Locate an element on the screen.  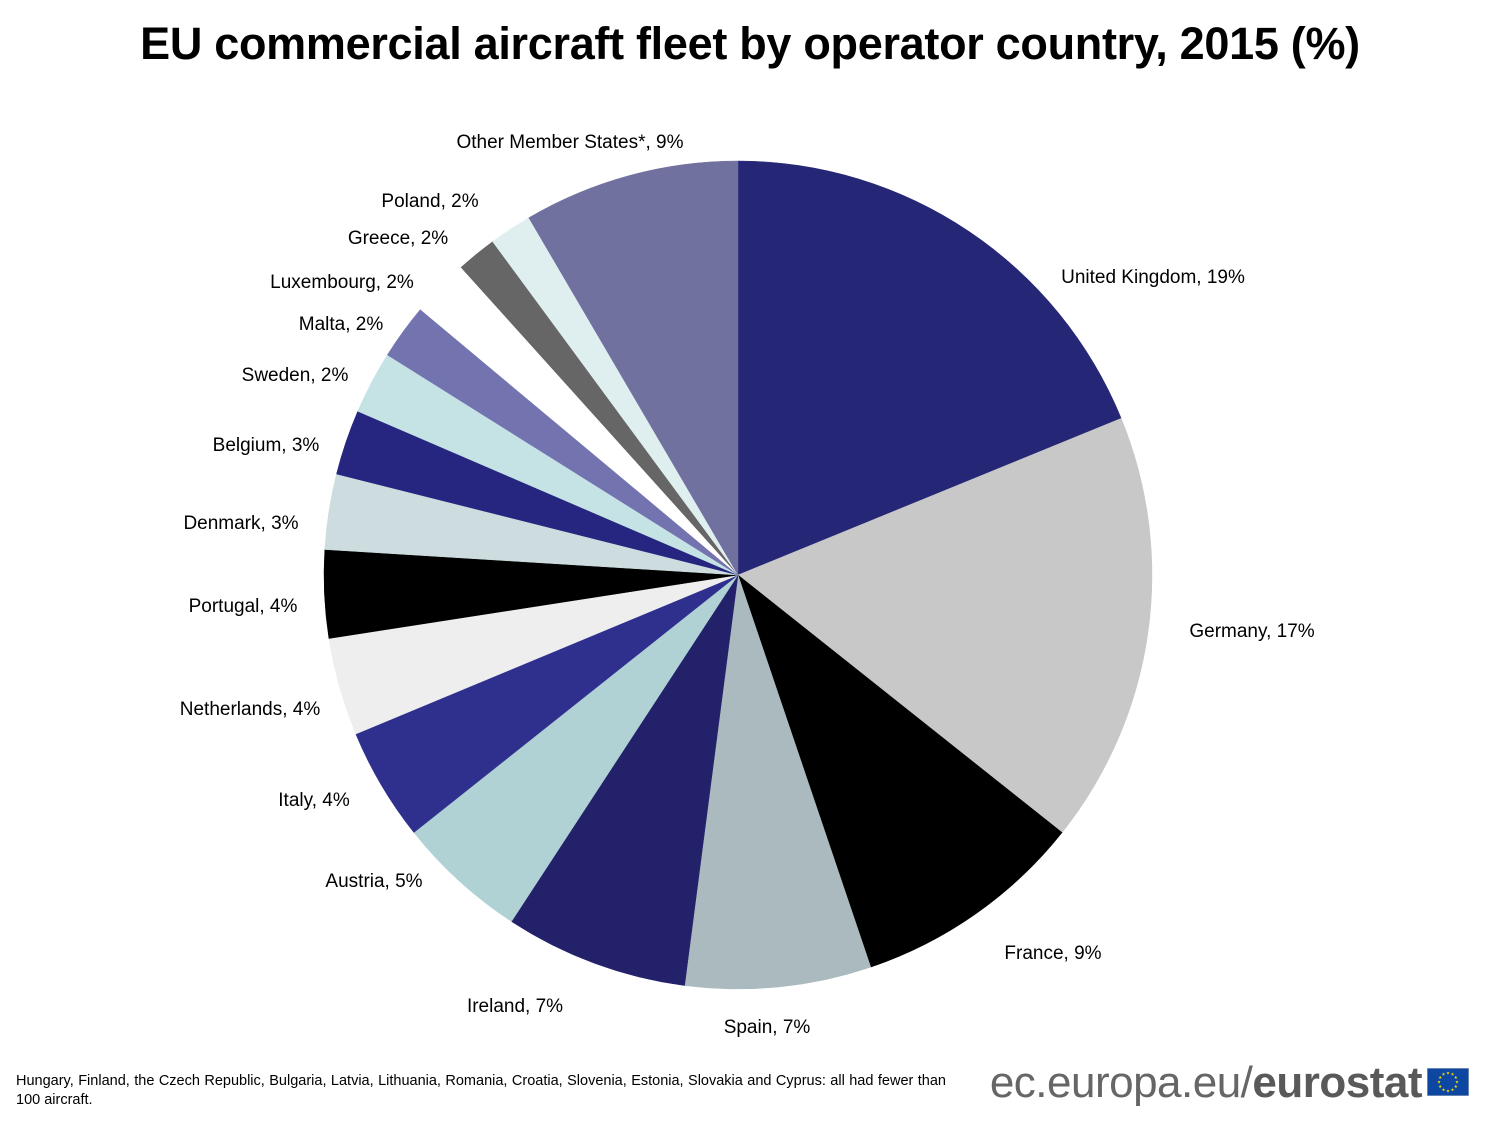
pie-label-other-member-states: Other Member States*, 9% is located at coordinates (569, 142).